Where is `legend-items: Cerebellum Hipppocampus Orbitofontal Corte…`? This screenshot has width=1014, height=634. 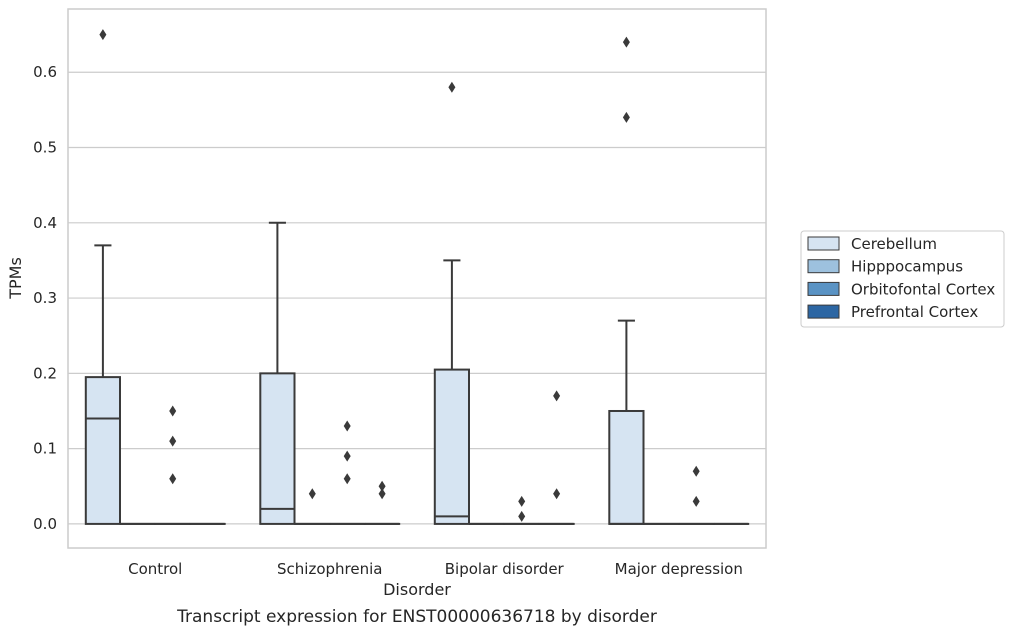 legend-items: Cerebellum Hipppocampus Orbitofontal Corte… is located at coordinates (901, 278).